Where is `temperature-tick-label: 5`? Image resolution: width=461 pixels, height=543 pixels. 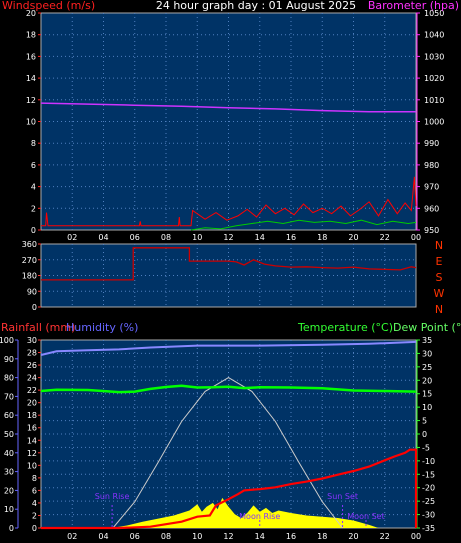 temperature-tick-label: 5 is located at coordinates (424, 421).